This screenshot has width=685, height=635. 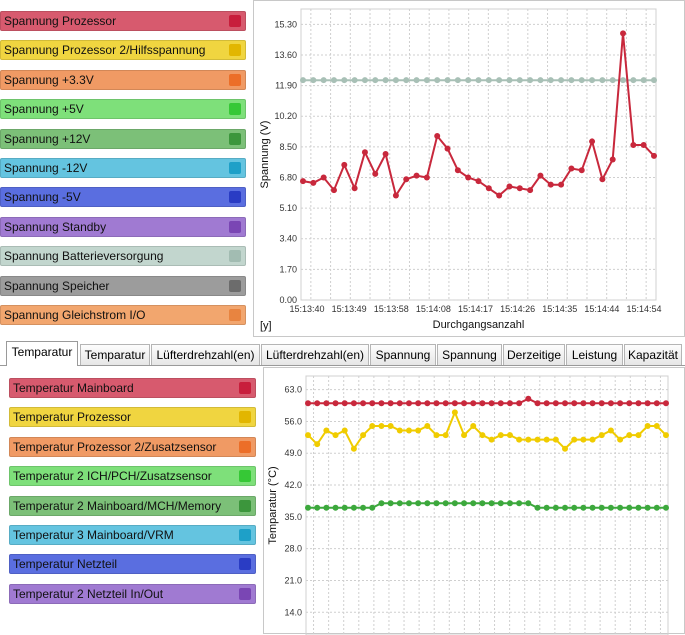 What do you see at coordinates (534, 354) in the screenshot?
I see `tab-6: Derzeitige` at bounding box center [534, 354].